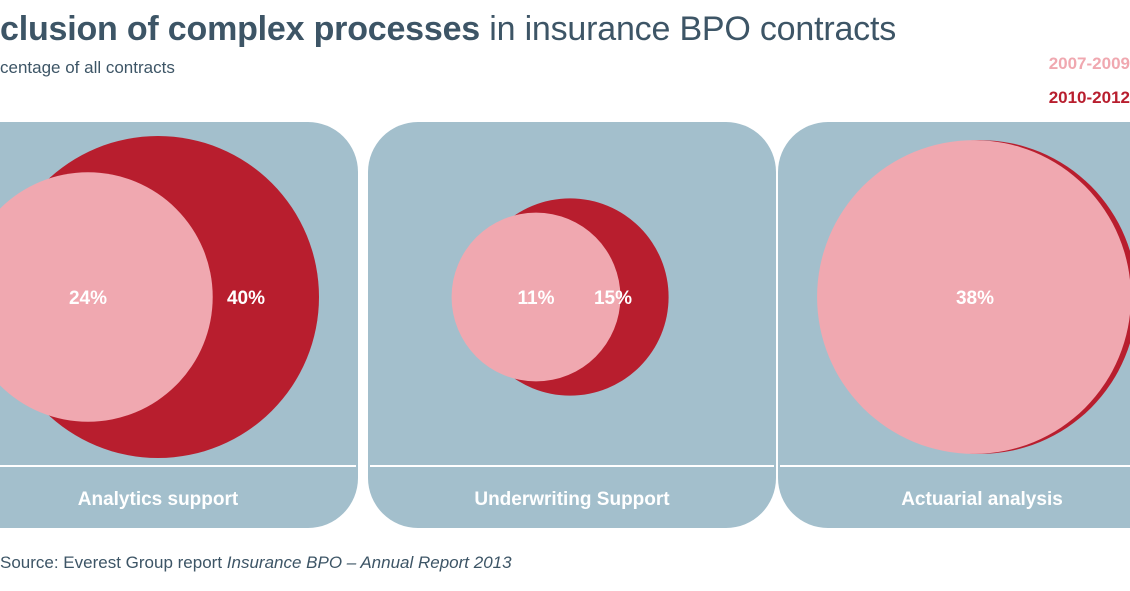 Image resolution: width=1130 pixels, height=591 pixels. What do you see at coordinates (240, 29) in the screenshot?
I see `chart-title-bold: clusion of complex processes` at bounding box center [240, 29].